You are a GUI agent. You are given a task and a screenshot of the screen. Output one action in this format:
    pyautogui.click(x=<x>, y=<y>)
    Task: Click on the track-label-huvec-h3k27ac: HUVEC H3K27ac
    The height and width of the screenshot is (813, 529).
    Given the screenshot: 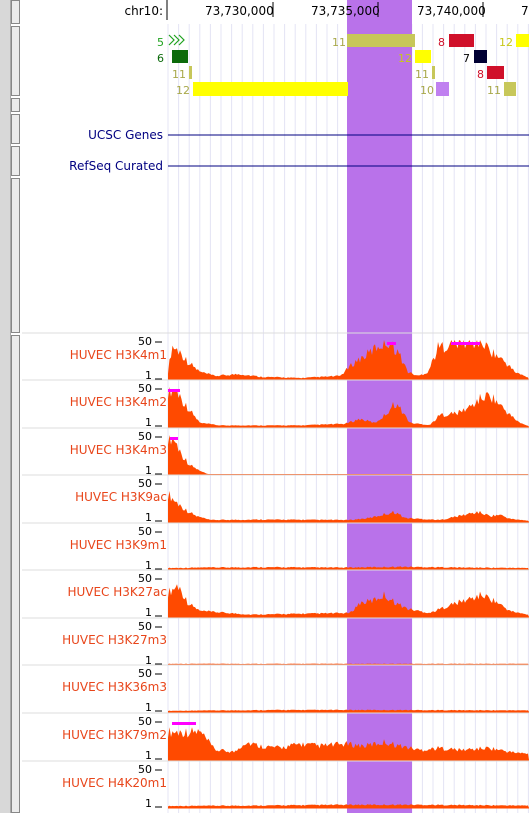 What is the action you would take?
    pyautogui.click(x=117, y=592)
    